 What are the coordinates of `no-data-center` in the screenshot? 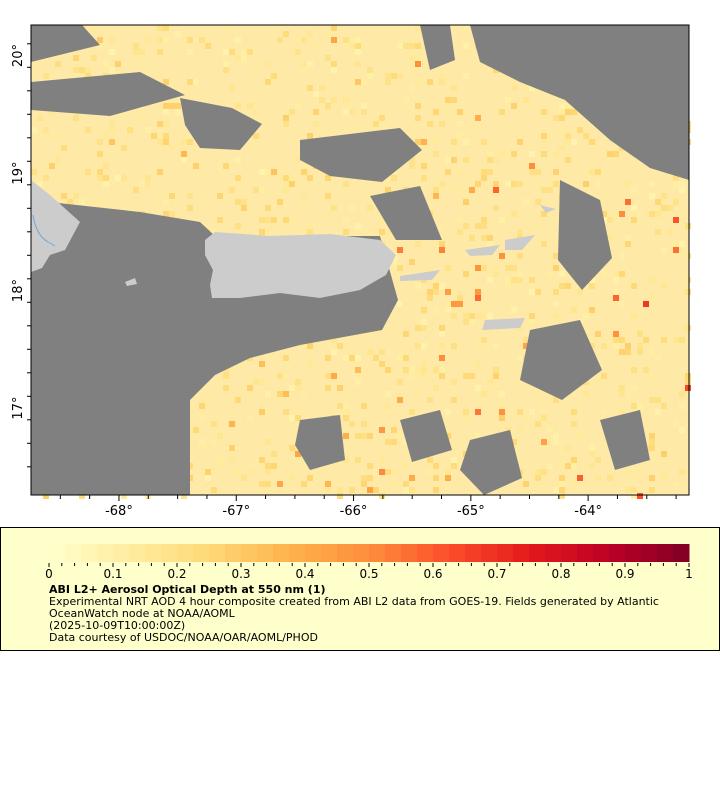 It's located at (406, 213).